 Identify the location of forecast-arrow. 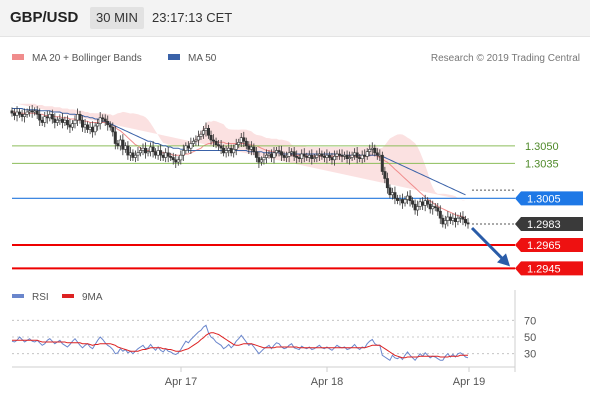
(490, 246).